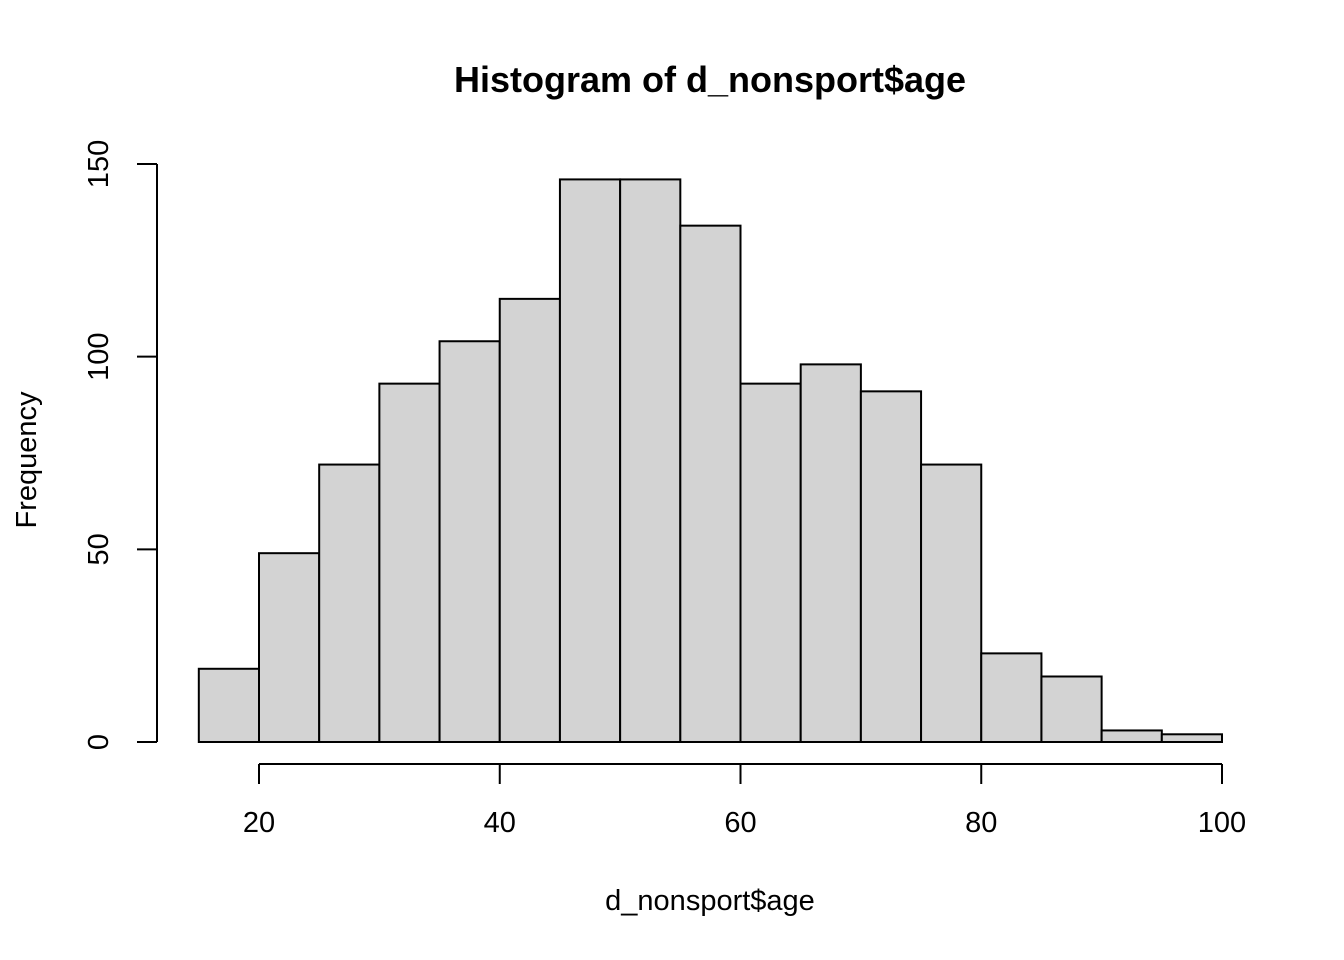 Image resolution: width=1344 pixels, height=960 pixels. I want to click on x-axis: 20 40 60 80 100, so click(744, 801).